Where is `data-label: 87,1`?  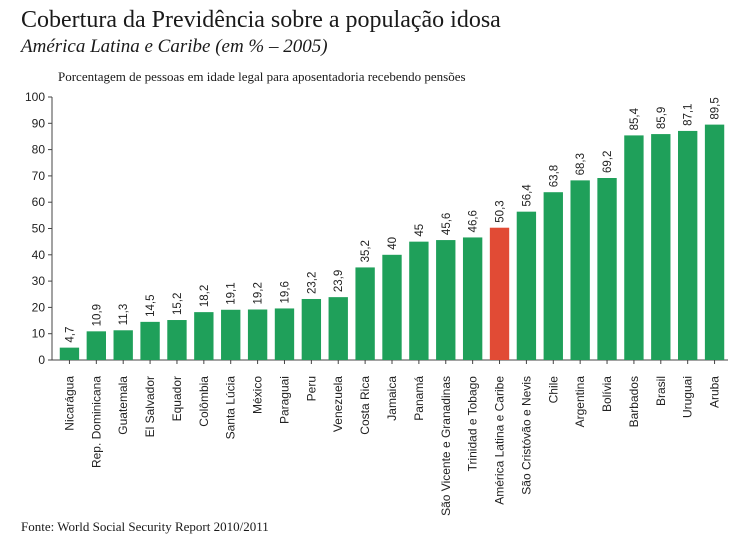 data-label: 87,1 is located at coordinates (689, 115).